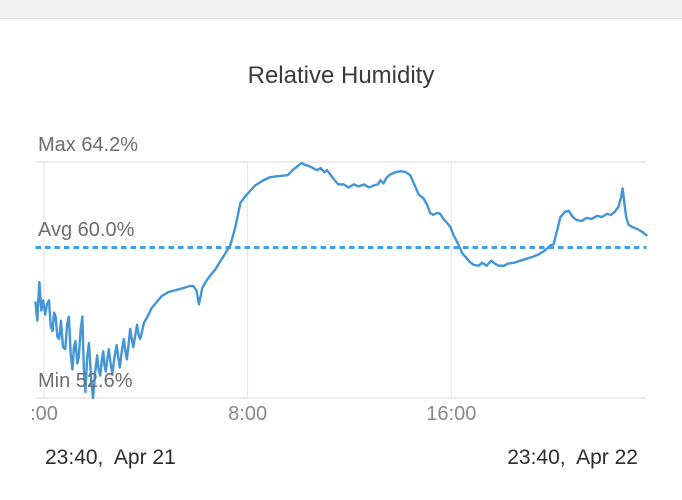 The height and width of the screenshot is (500, 682). Describe the element at coordinates (341, 75) in the screenshot. I see `chart-title: Relative Humidity` at that location.